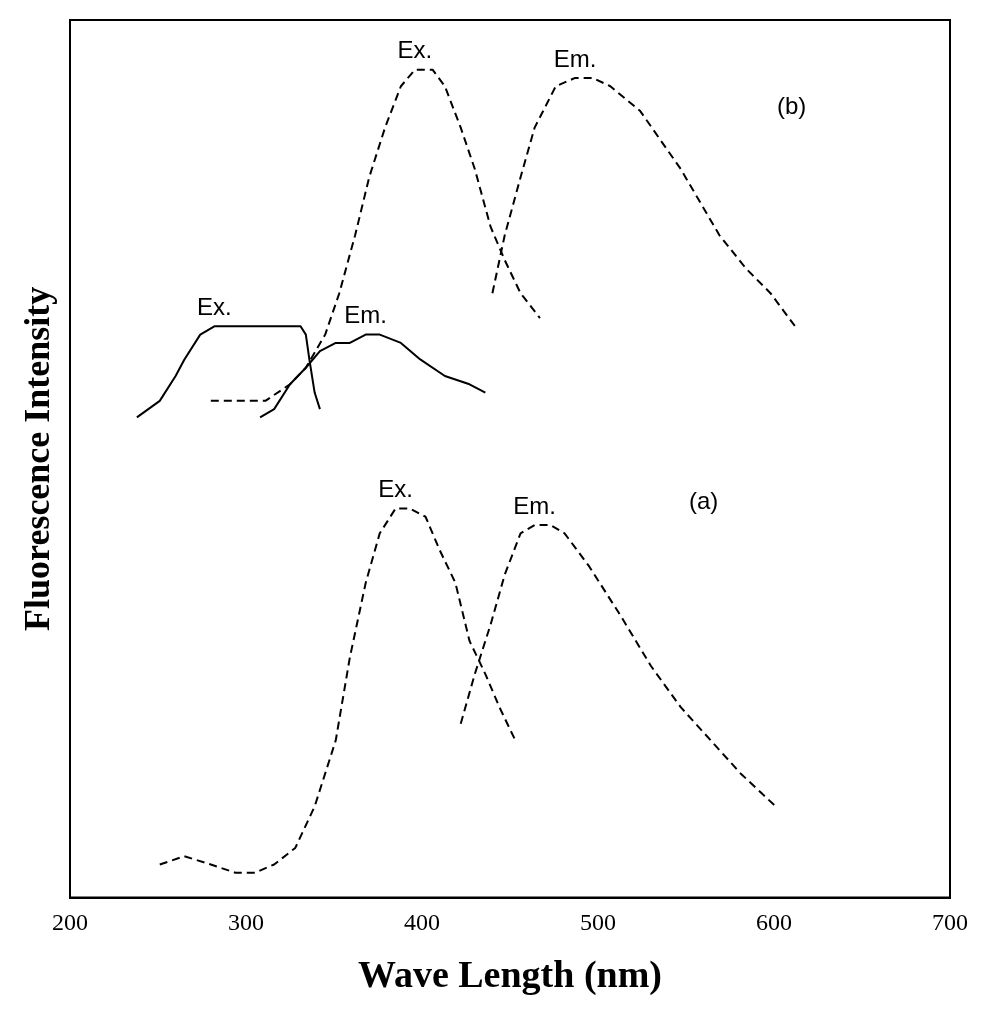 This screenshot has height=1014, width=986. Describe the element at coordinates (774, 922) in the screenshot. I see `x-tick-label: 600` at that location.